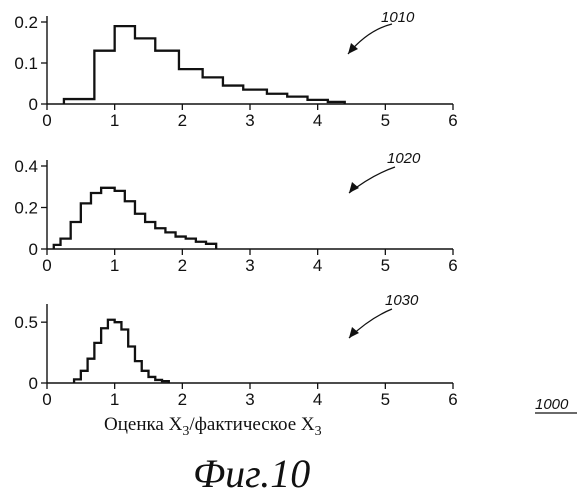 The height and width of the screenshot is (500, 582). I want to click on panel-reference-label: 1010, so click(398, 17).